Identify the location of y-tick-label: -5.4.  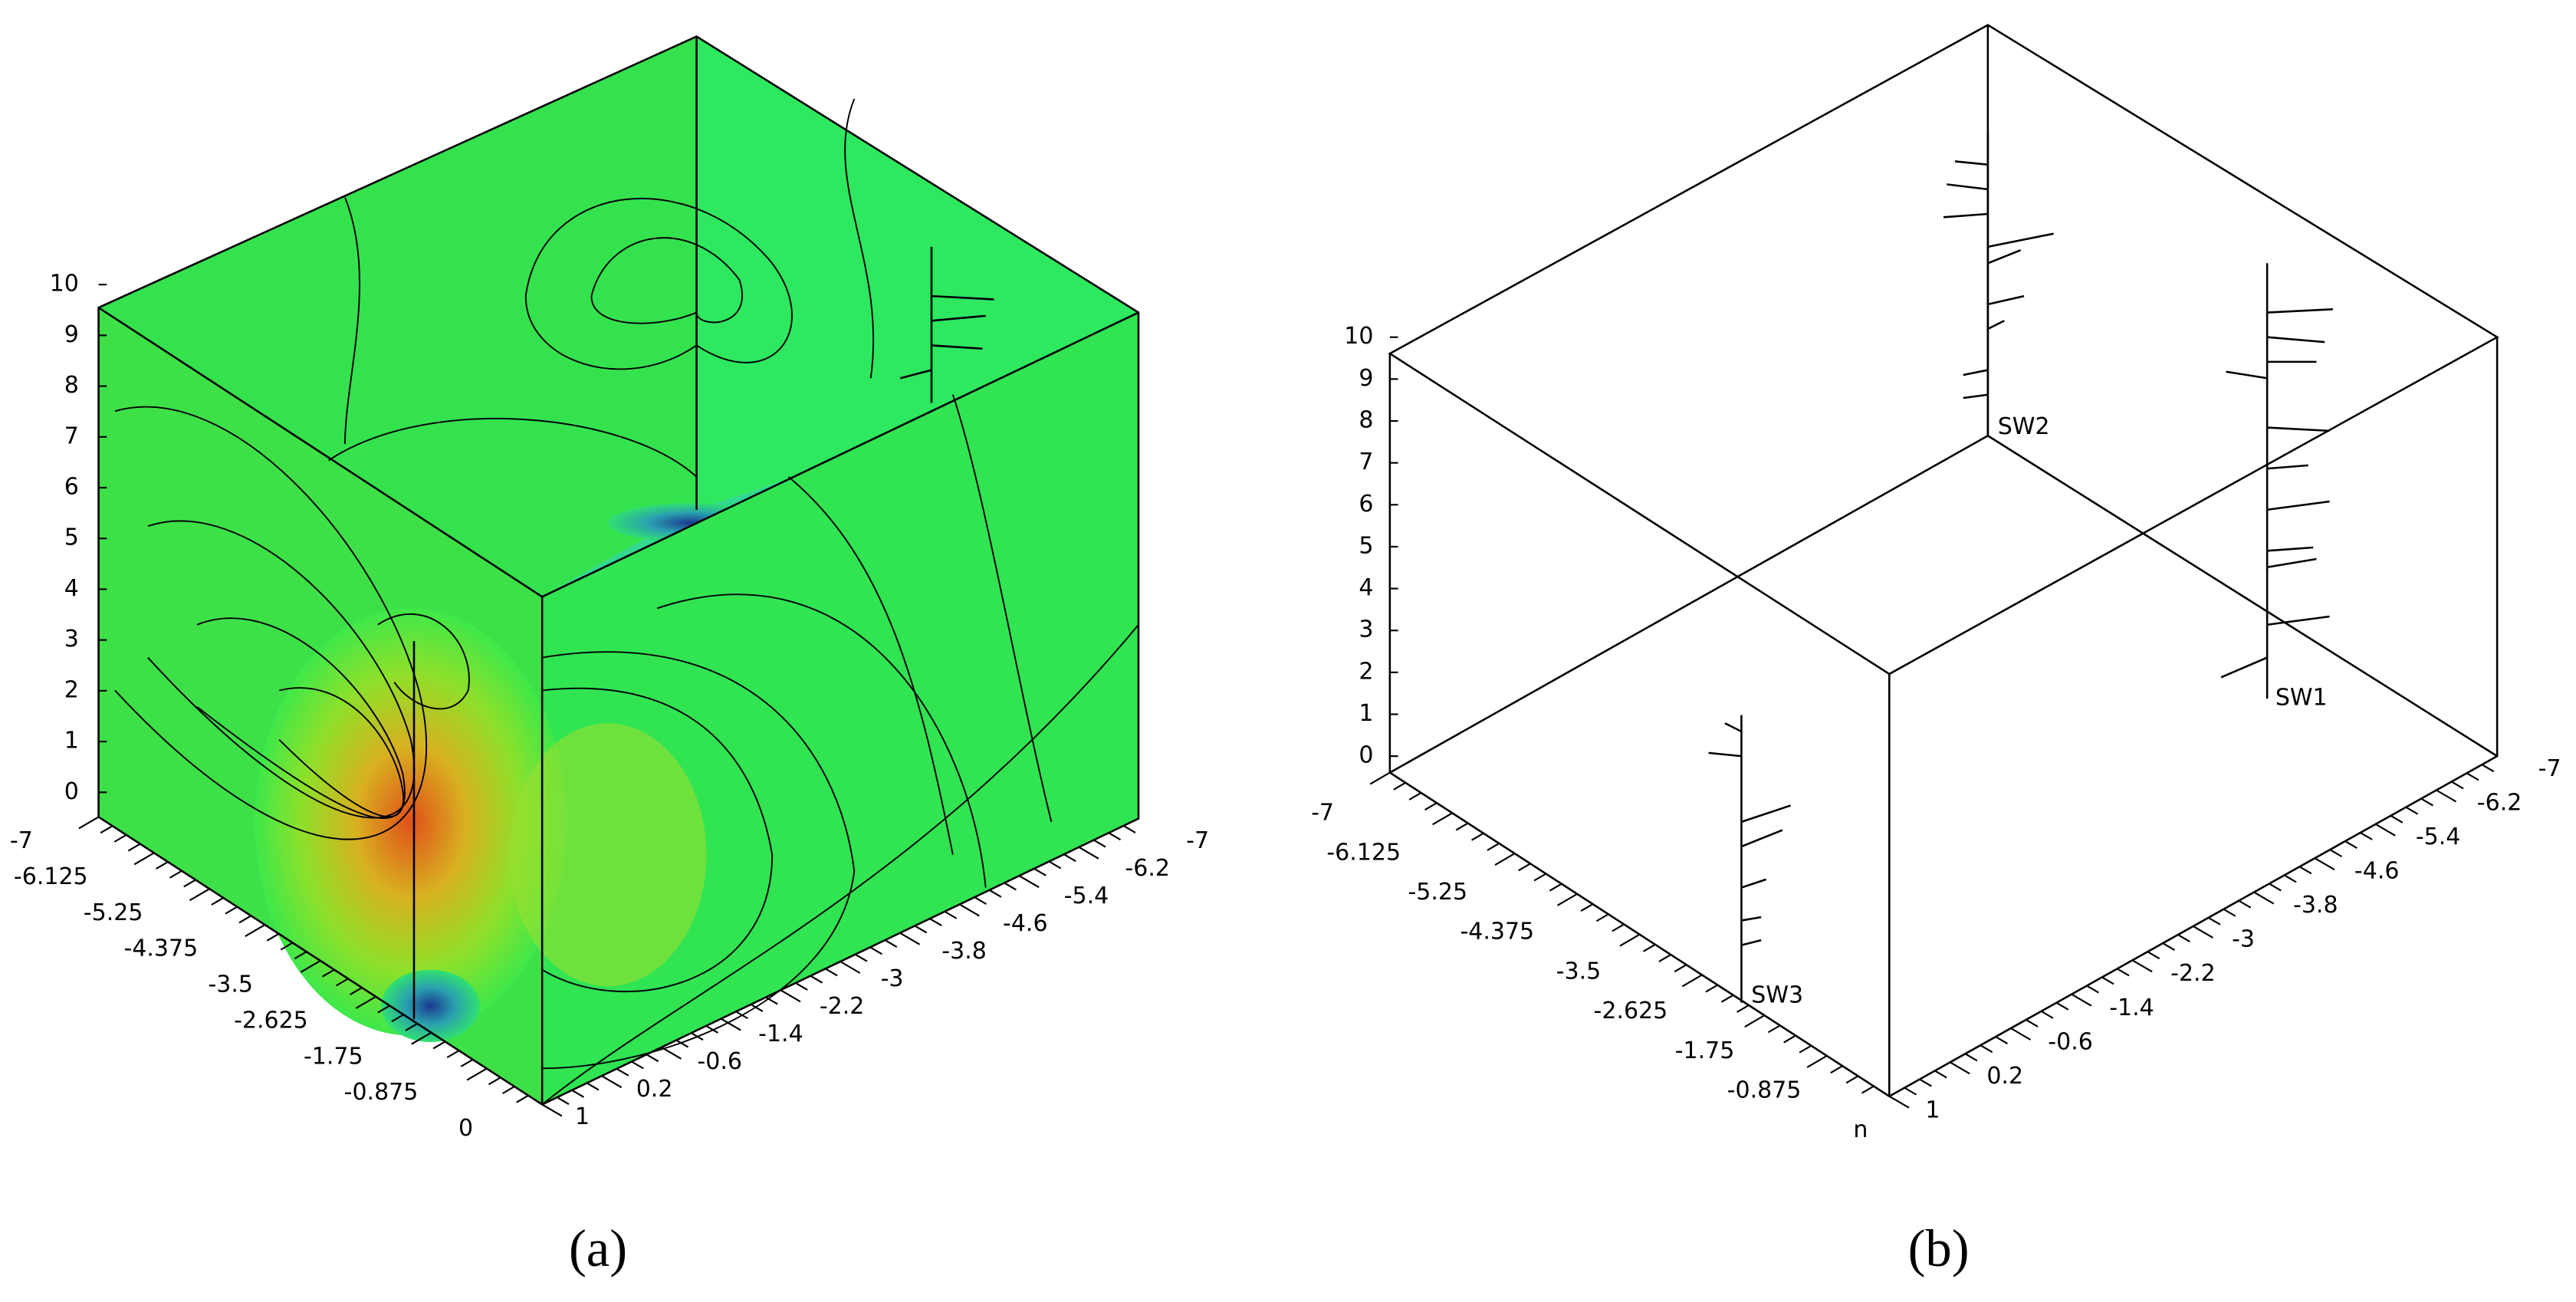
(2438, 837).